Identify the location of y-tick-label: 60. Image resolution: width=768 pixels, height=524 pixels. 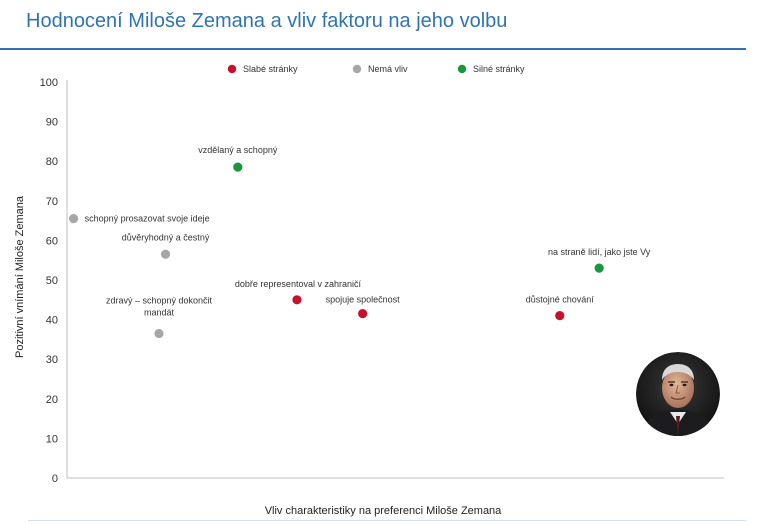
(52, 241).